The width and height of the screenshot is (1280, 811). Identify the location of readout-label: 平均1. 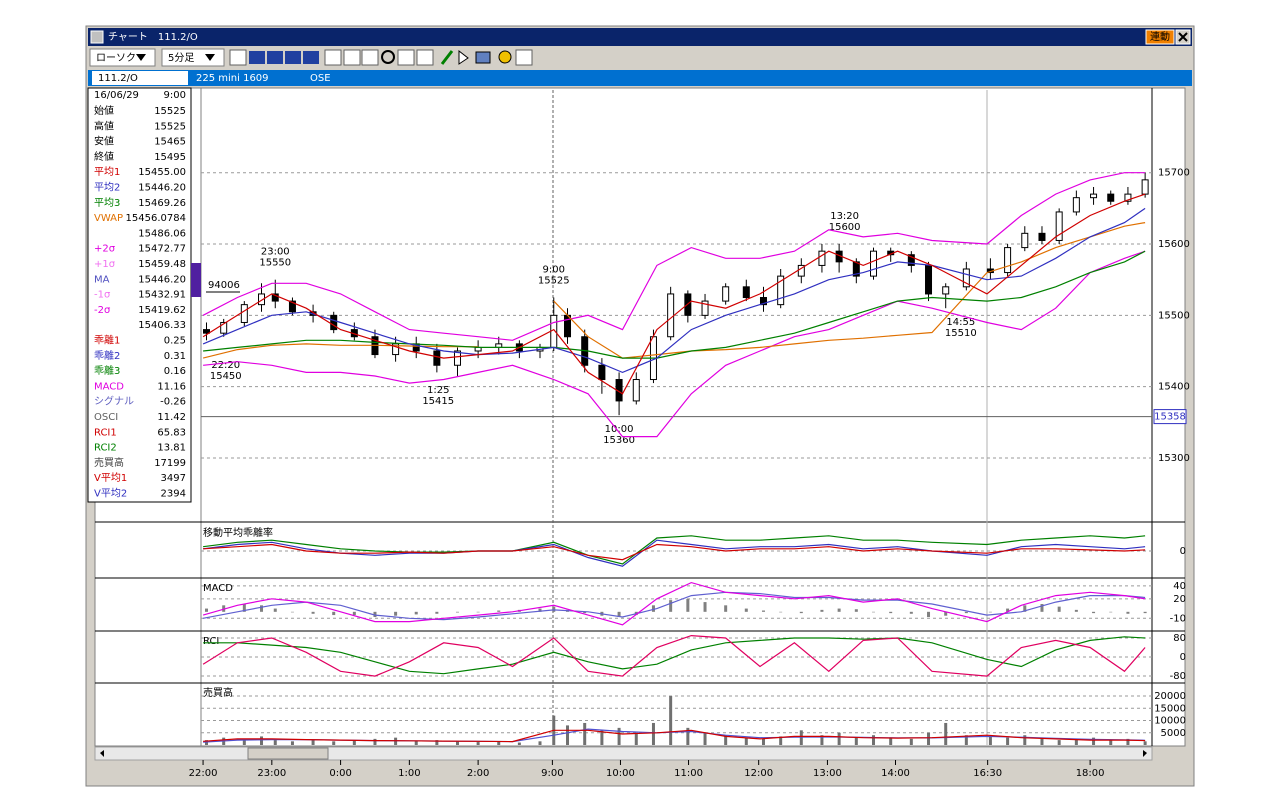
(107, 172).